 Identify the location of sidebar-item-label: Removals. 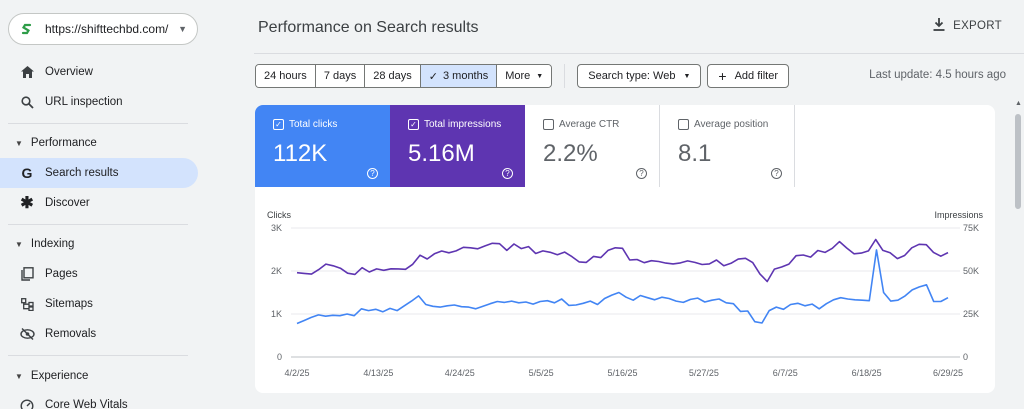
(71, 334).